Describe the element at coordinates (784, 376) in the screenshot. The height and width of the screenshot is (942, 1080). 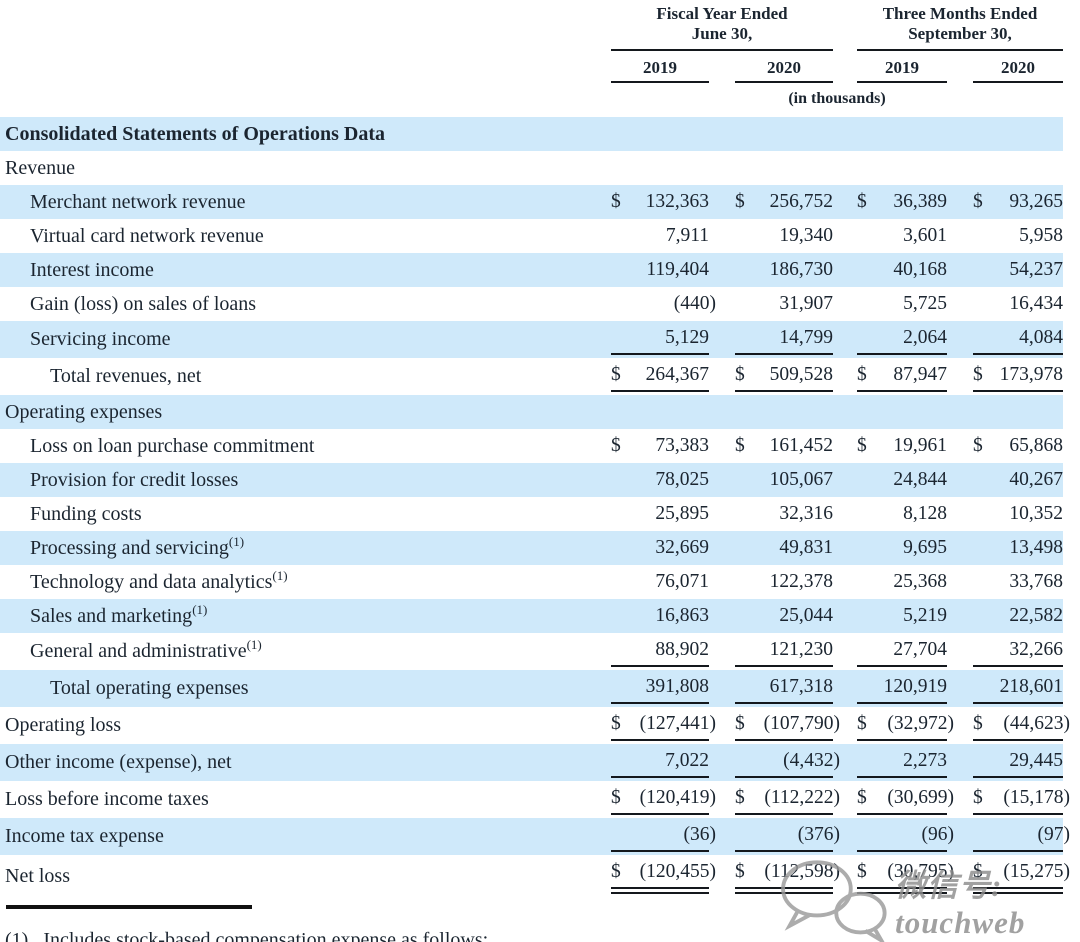
I see `cell-value: $509,528` at that location.